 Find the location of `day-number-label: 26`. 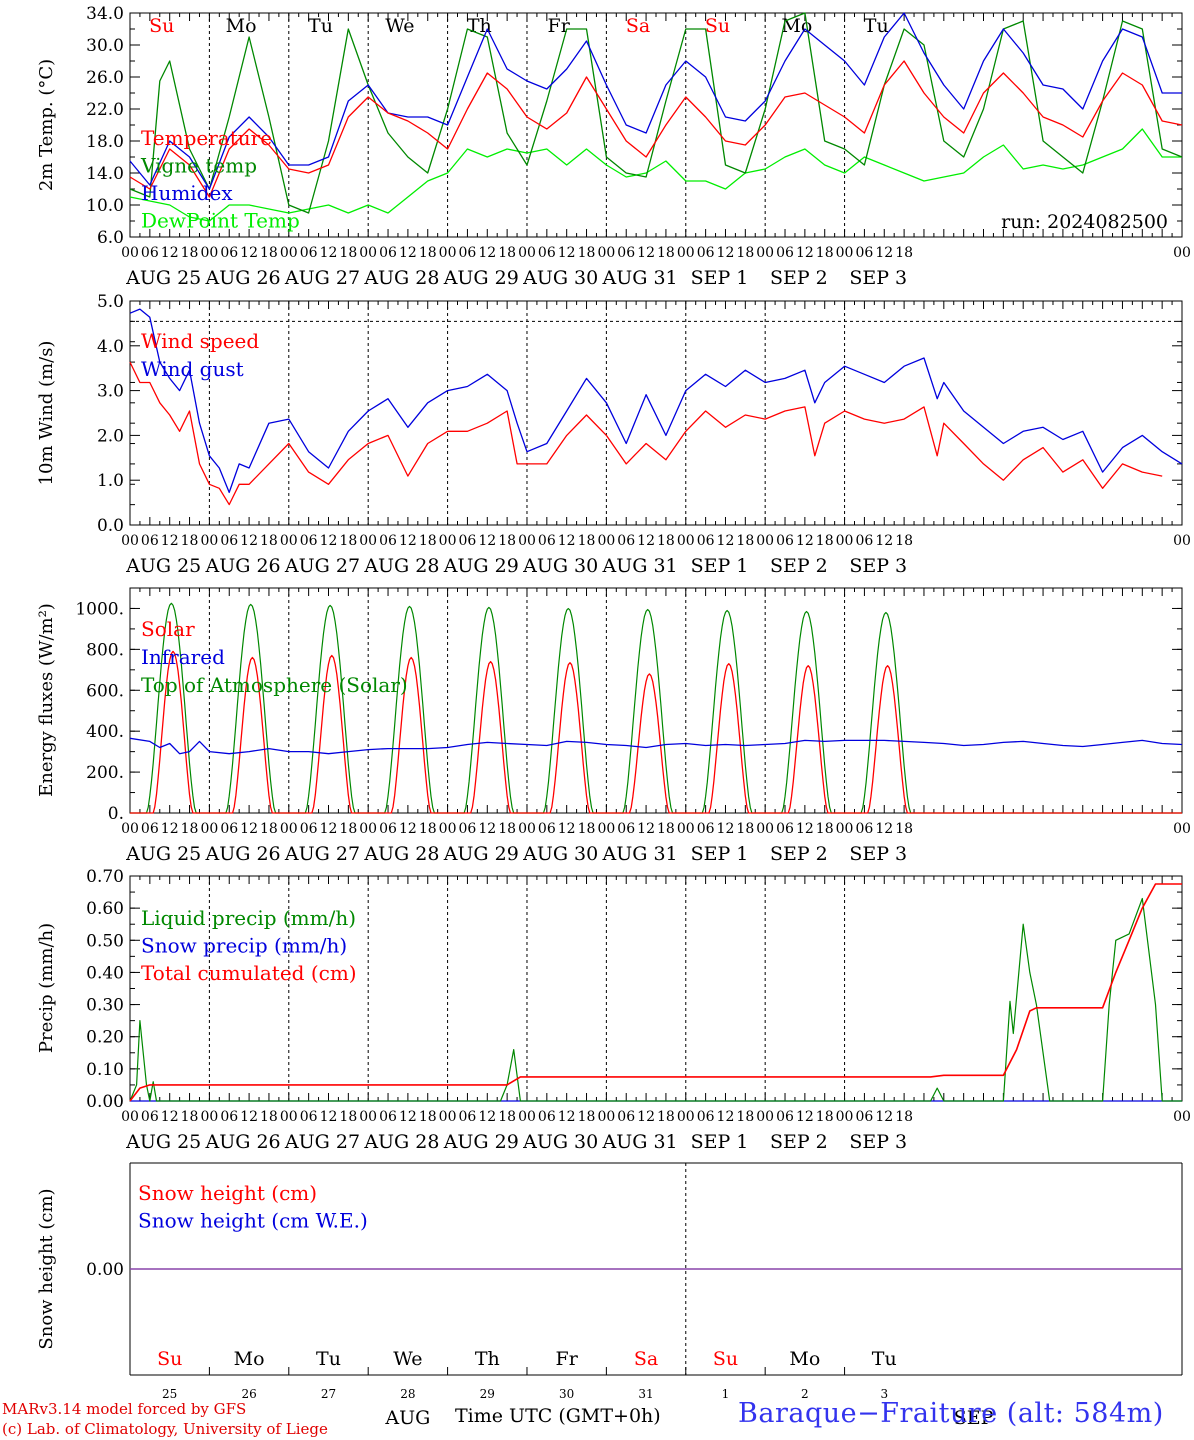

day-number-label: 26 is located at coordinates (248, 1394).